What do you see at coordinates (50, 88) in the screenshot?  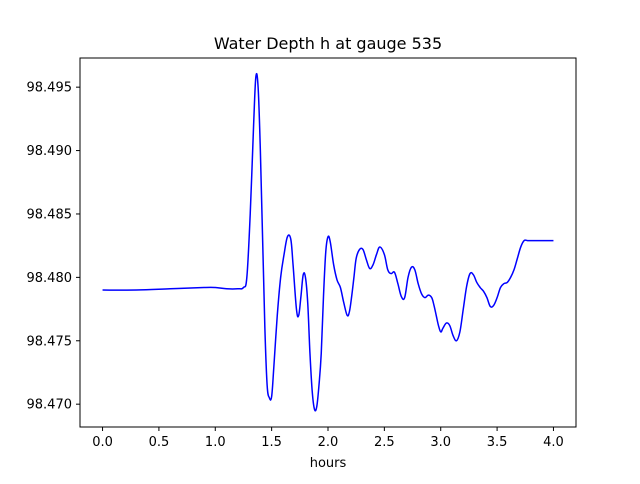 I see `y-tick-label: 98.495` at bounding box center [50, 88].